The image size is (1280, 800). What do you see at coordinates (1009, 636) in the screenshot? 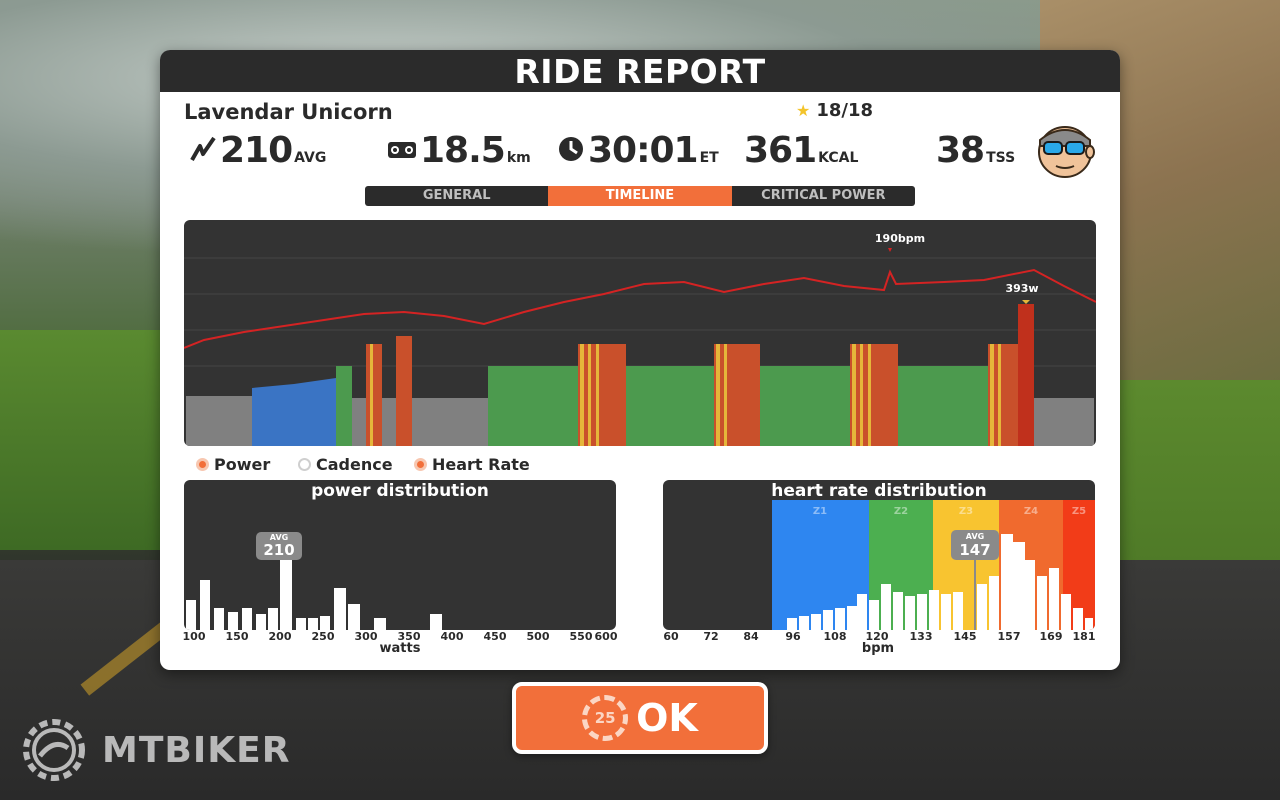
I see `tick-label: 157` at bounding box center [1009, 636].